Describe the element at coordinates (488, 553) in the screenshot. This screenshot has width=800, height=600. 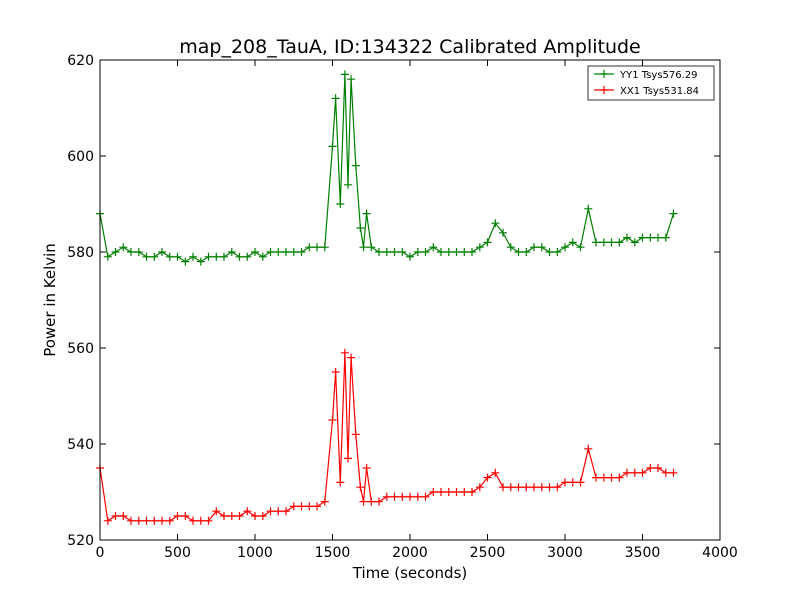
I see `x-tick-label: 2500` at that location.